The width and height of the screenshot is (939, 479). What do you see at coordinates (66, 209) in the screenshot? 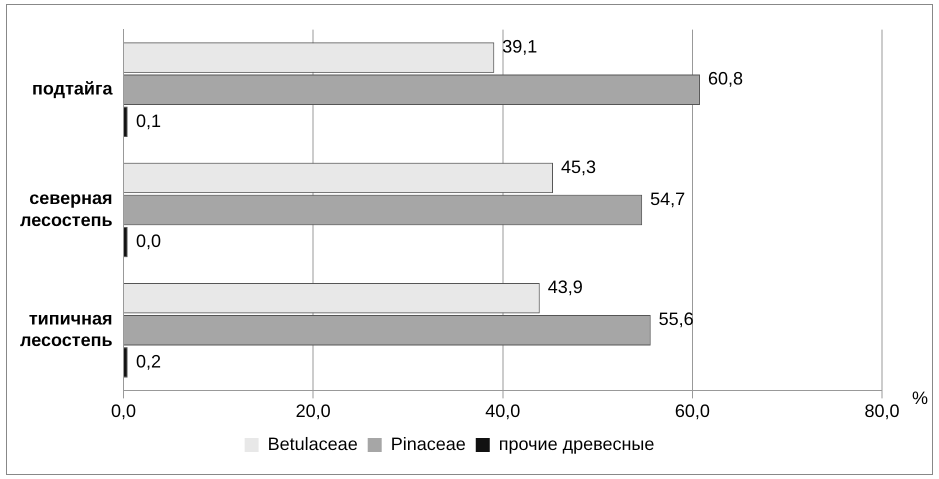
I see `y-tick-label: северная лесостепь` at bounding box center [66, 209].